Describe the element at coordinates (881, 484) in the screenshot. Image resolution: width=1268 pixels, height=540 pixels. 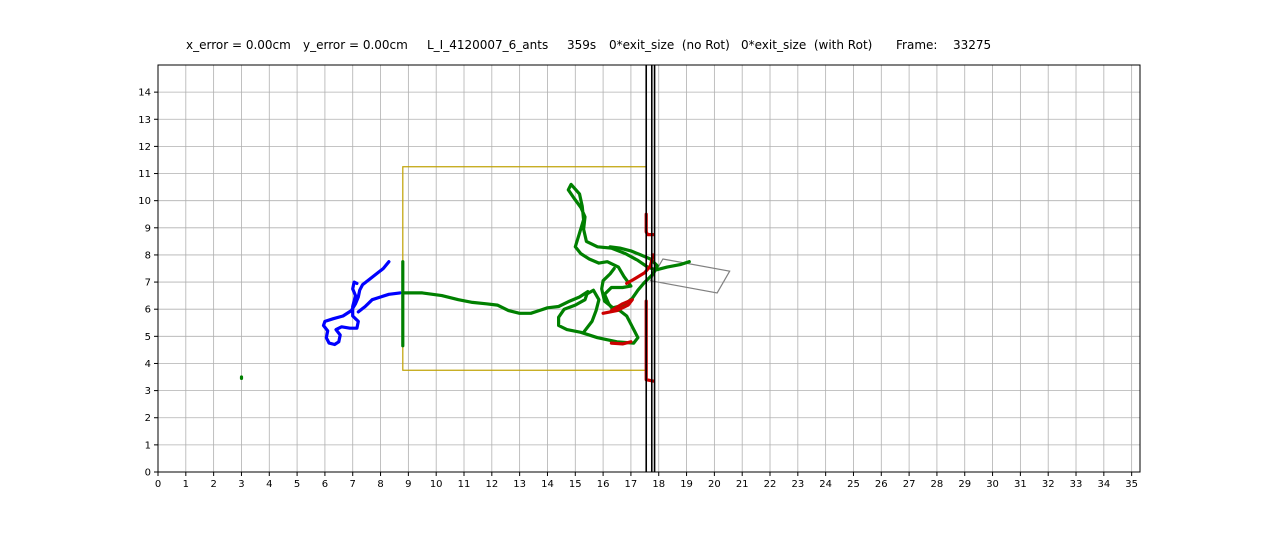
I see `x-tick-label: 26` at that location.